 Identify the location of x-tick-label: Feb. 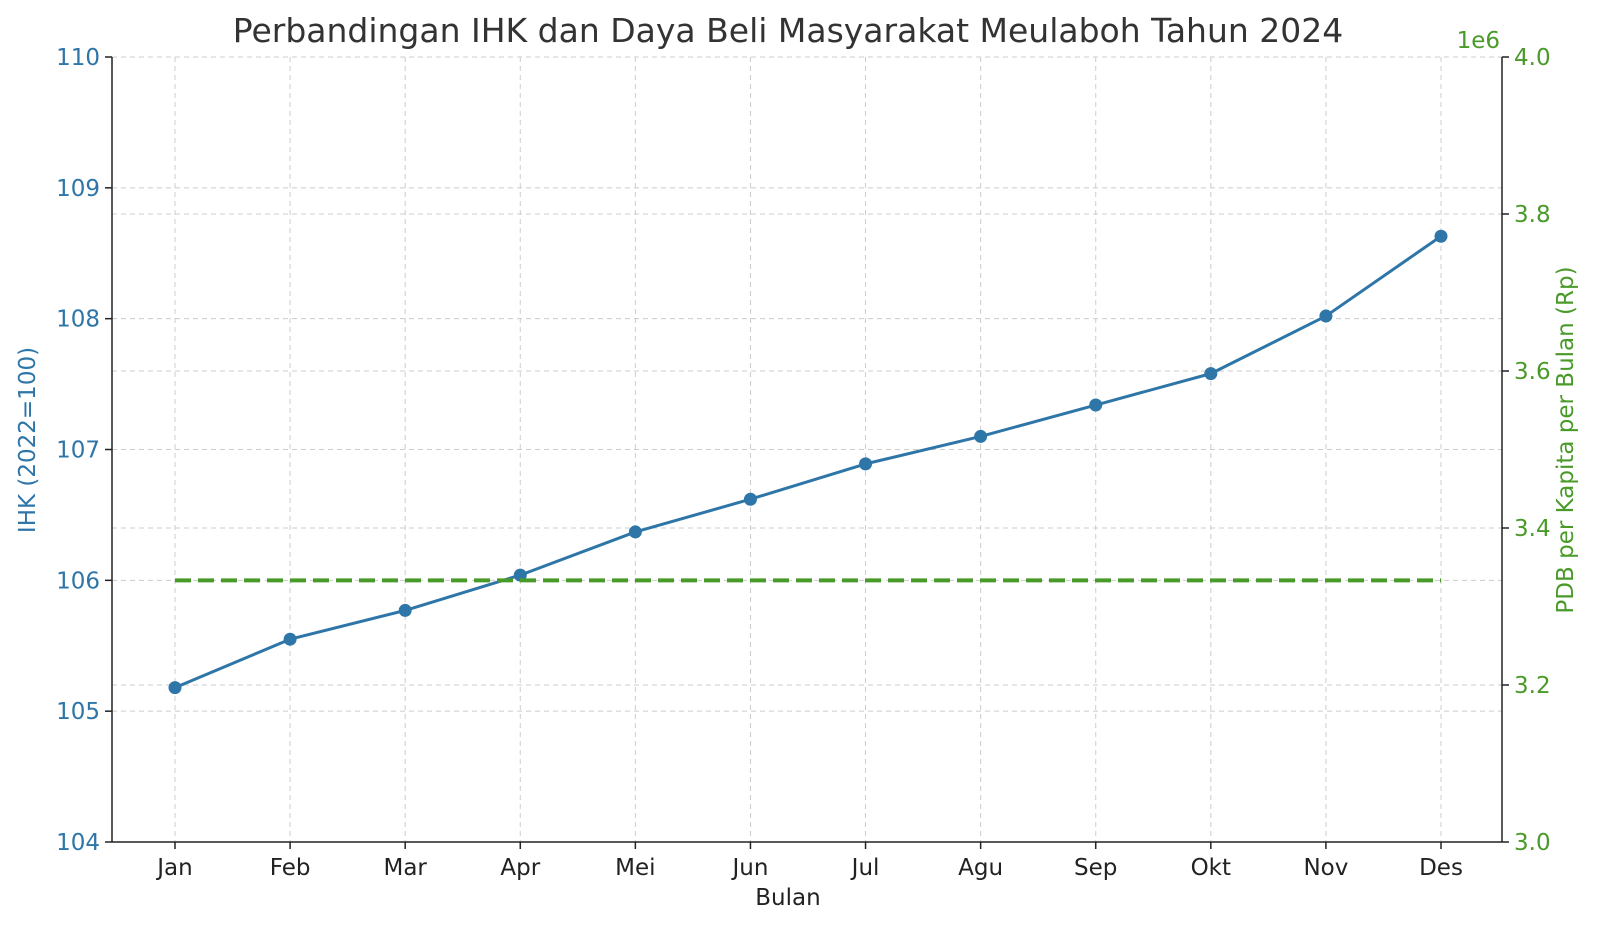
(290, 868).